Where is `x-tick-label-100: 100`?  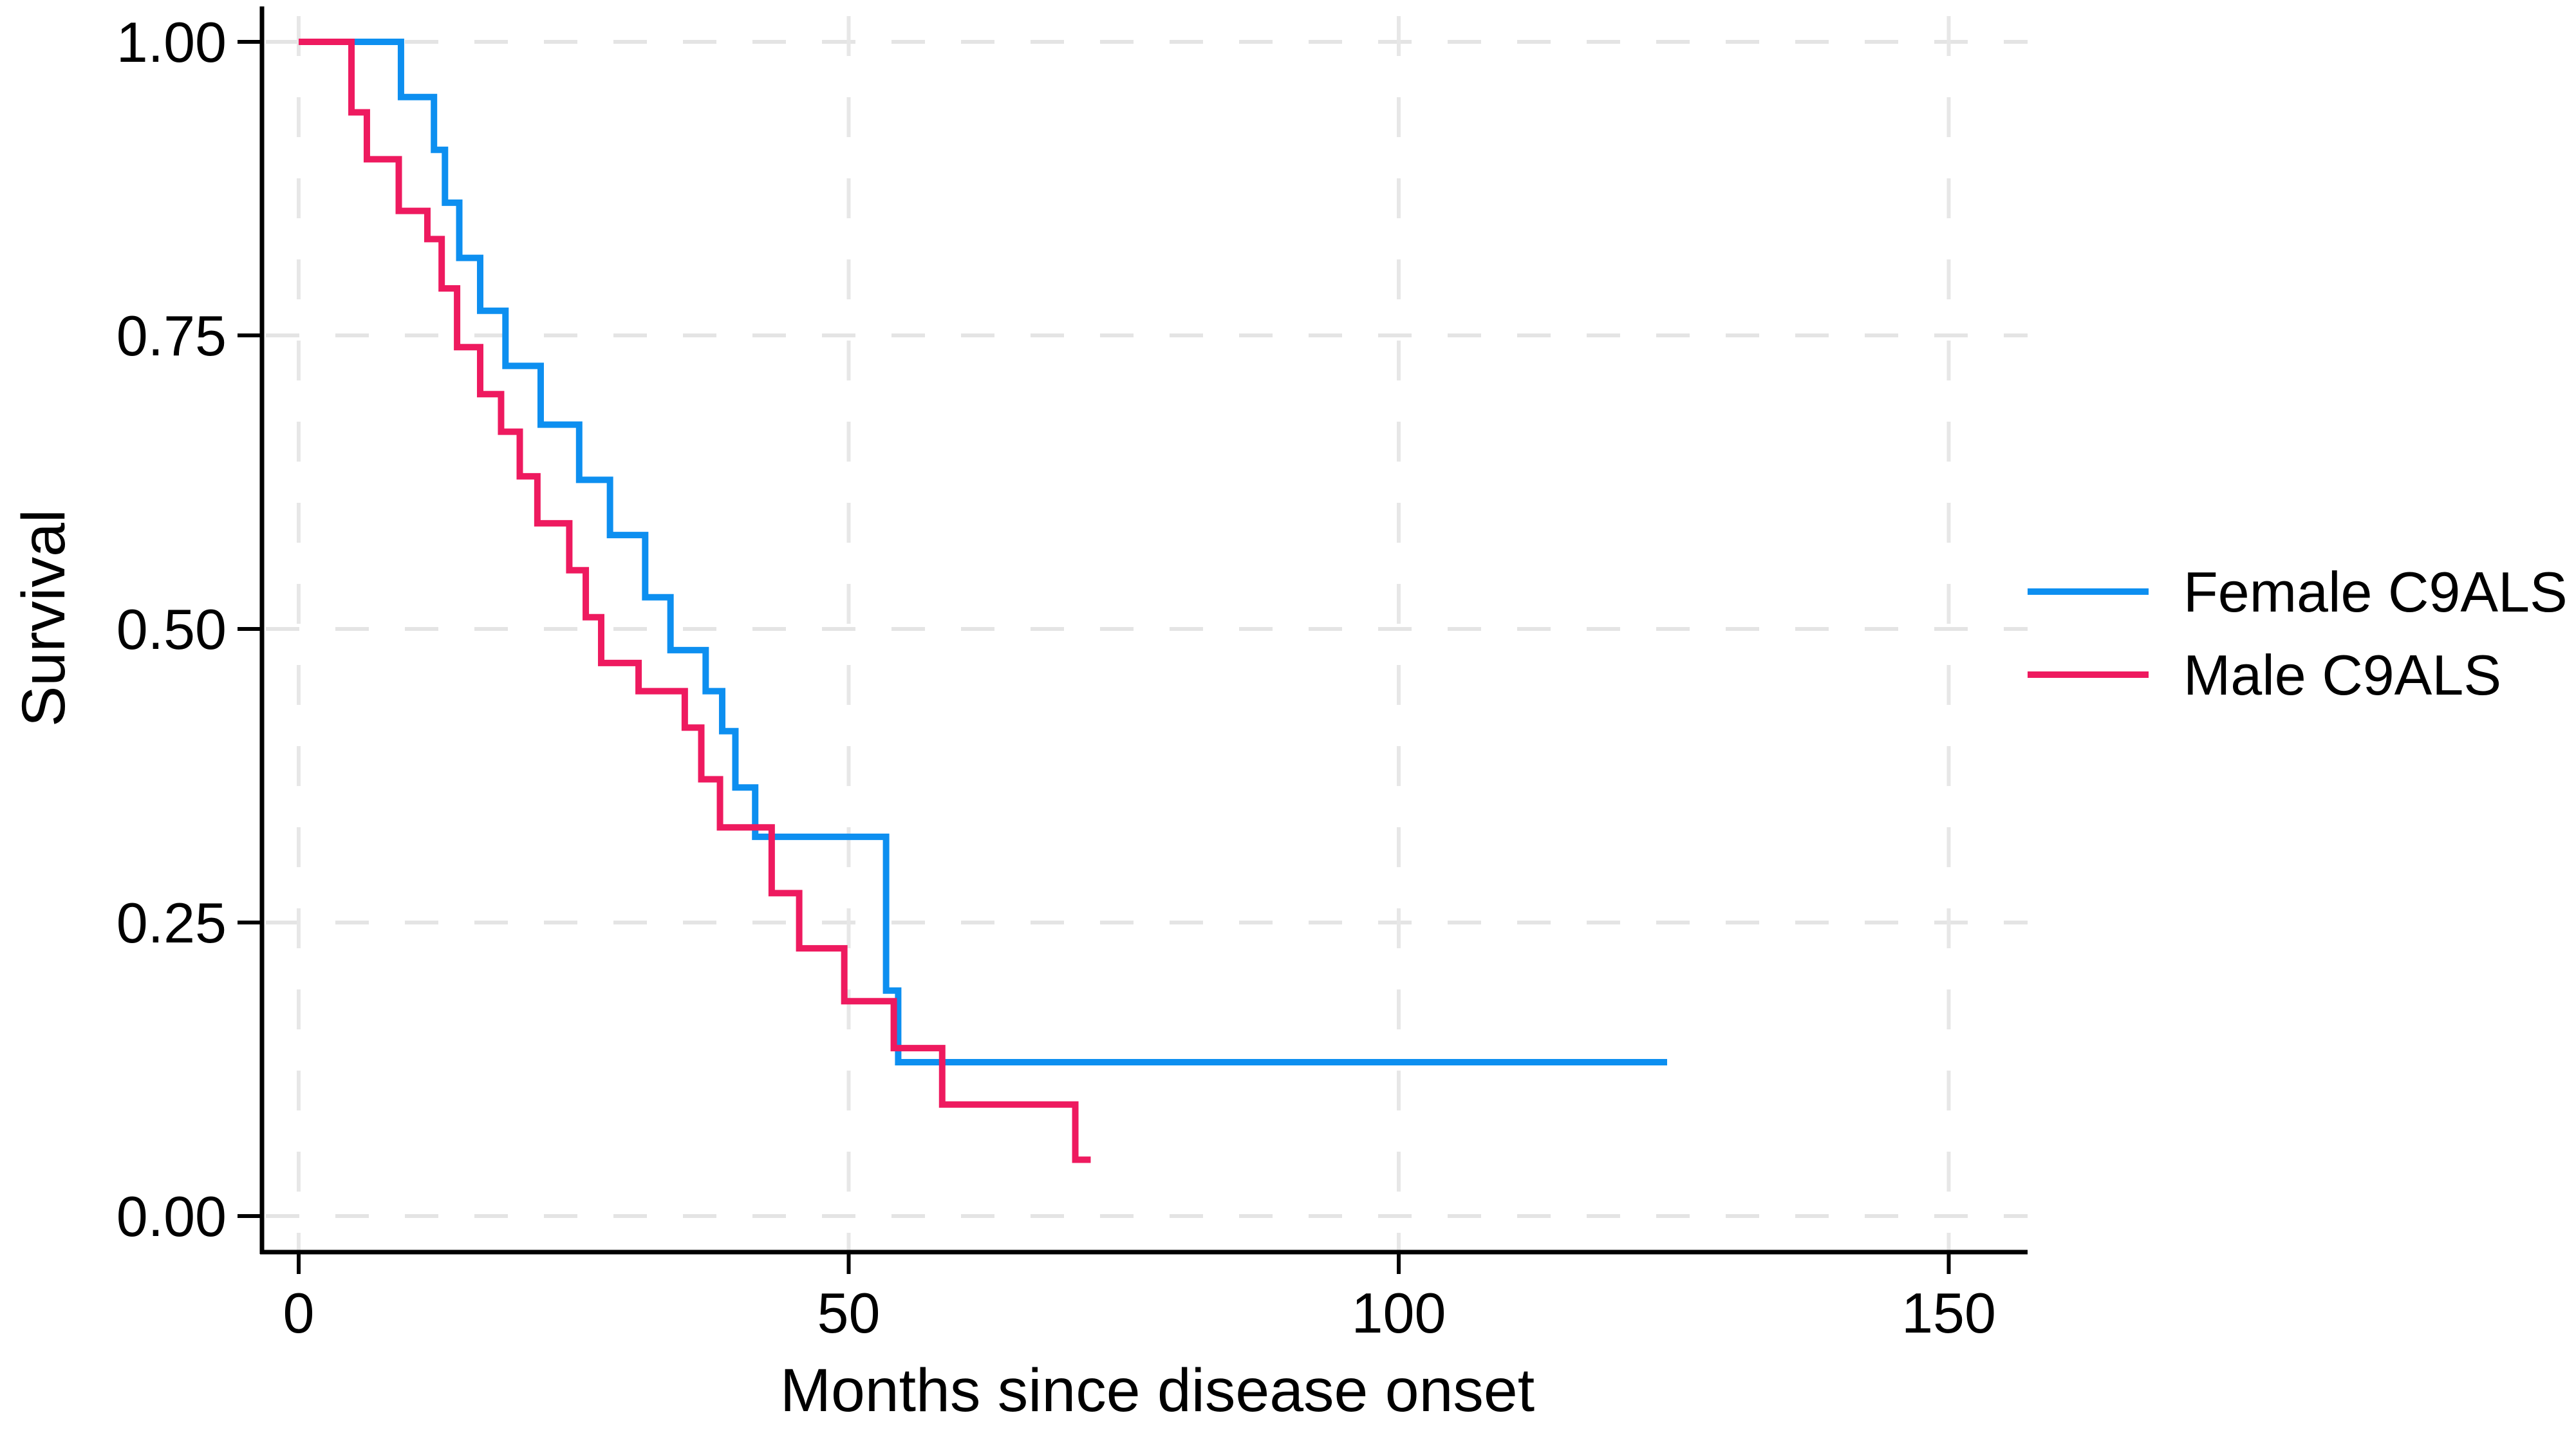
x-tick-label-100: 100 is located at coordinates (1399, 1313).